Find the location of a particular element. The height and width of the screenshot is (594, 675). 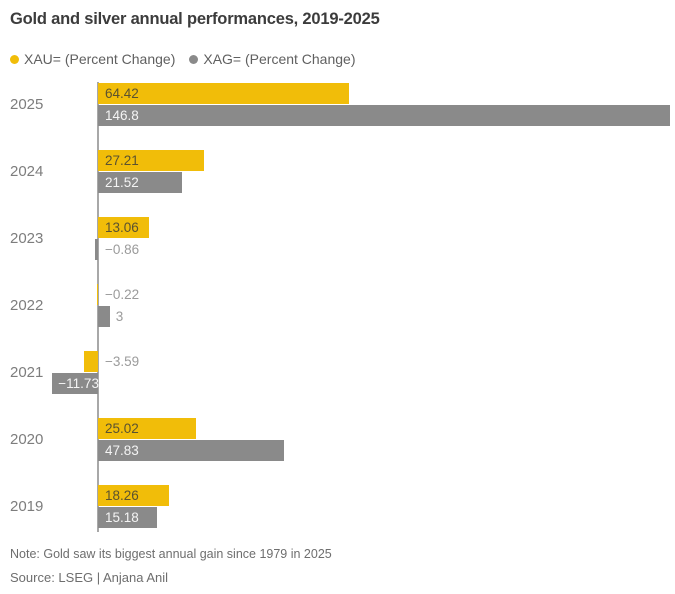

bar-value-xau-2020: 25.02 is located at coordinates (122, 428).